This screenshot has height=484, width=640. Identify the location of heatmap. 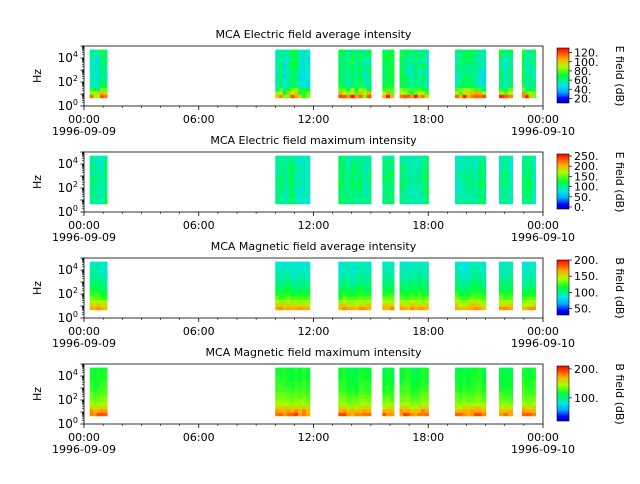
(312, 392).